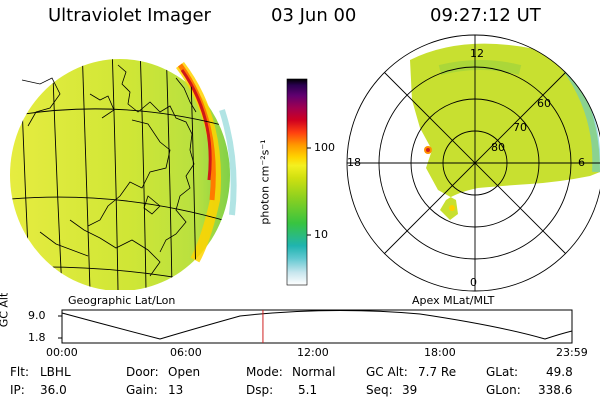 The height and width of the screenshot is (400, 600). I want to click on left-panel-caption: Geographic Lat/Lon, so click(122, 300).